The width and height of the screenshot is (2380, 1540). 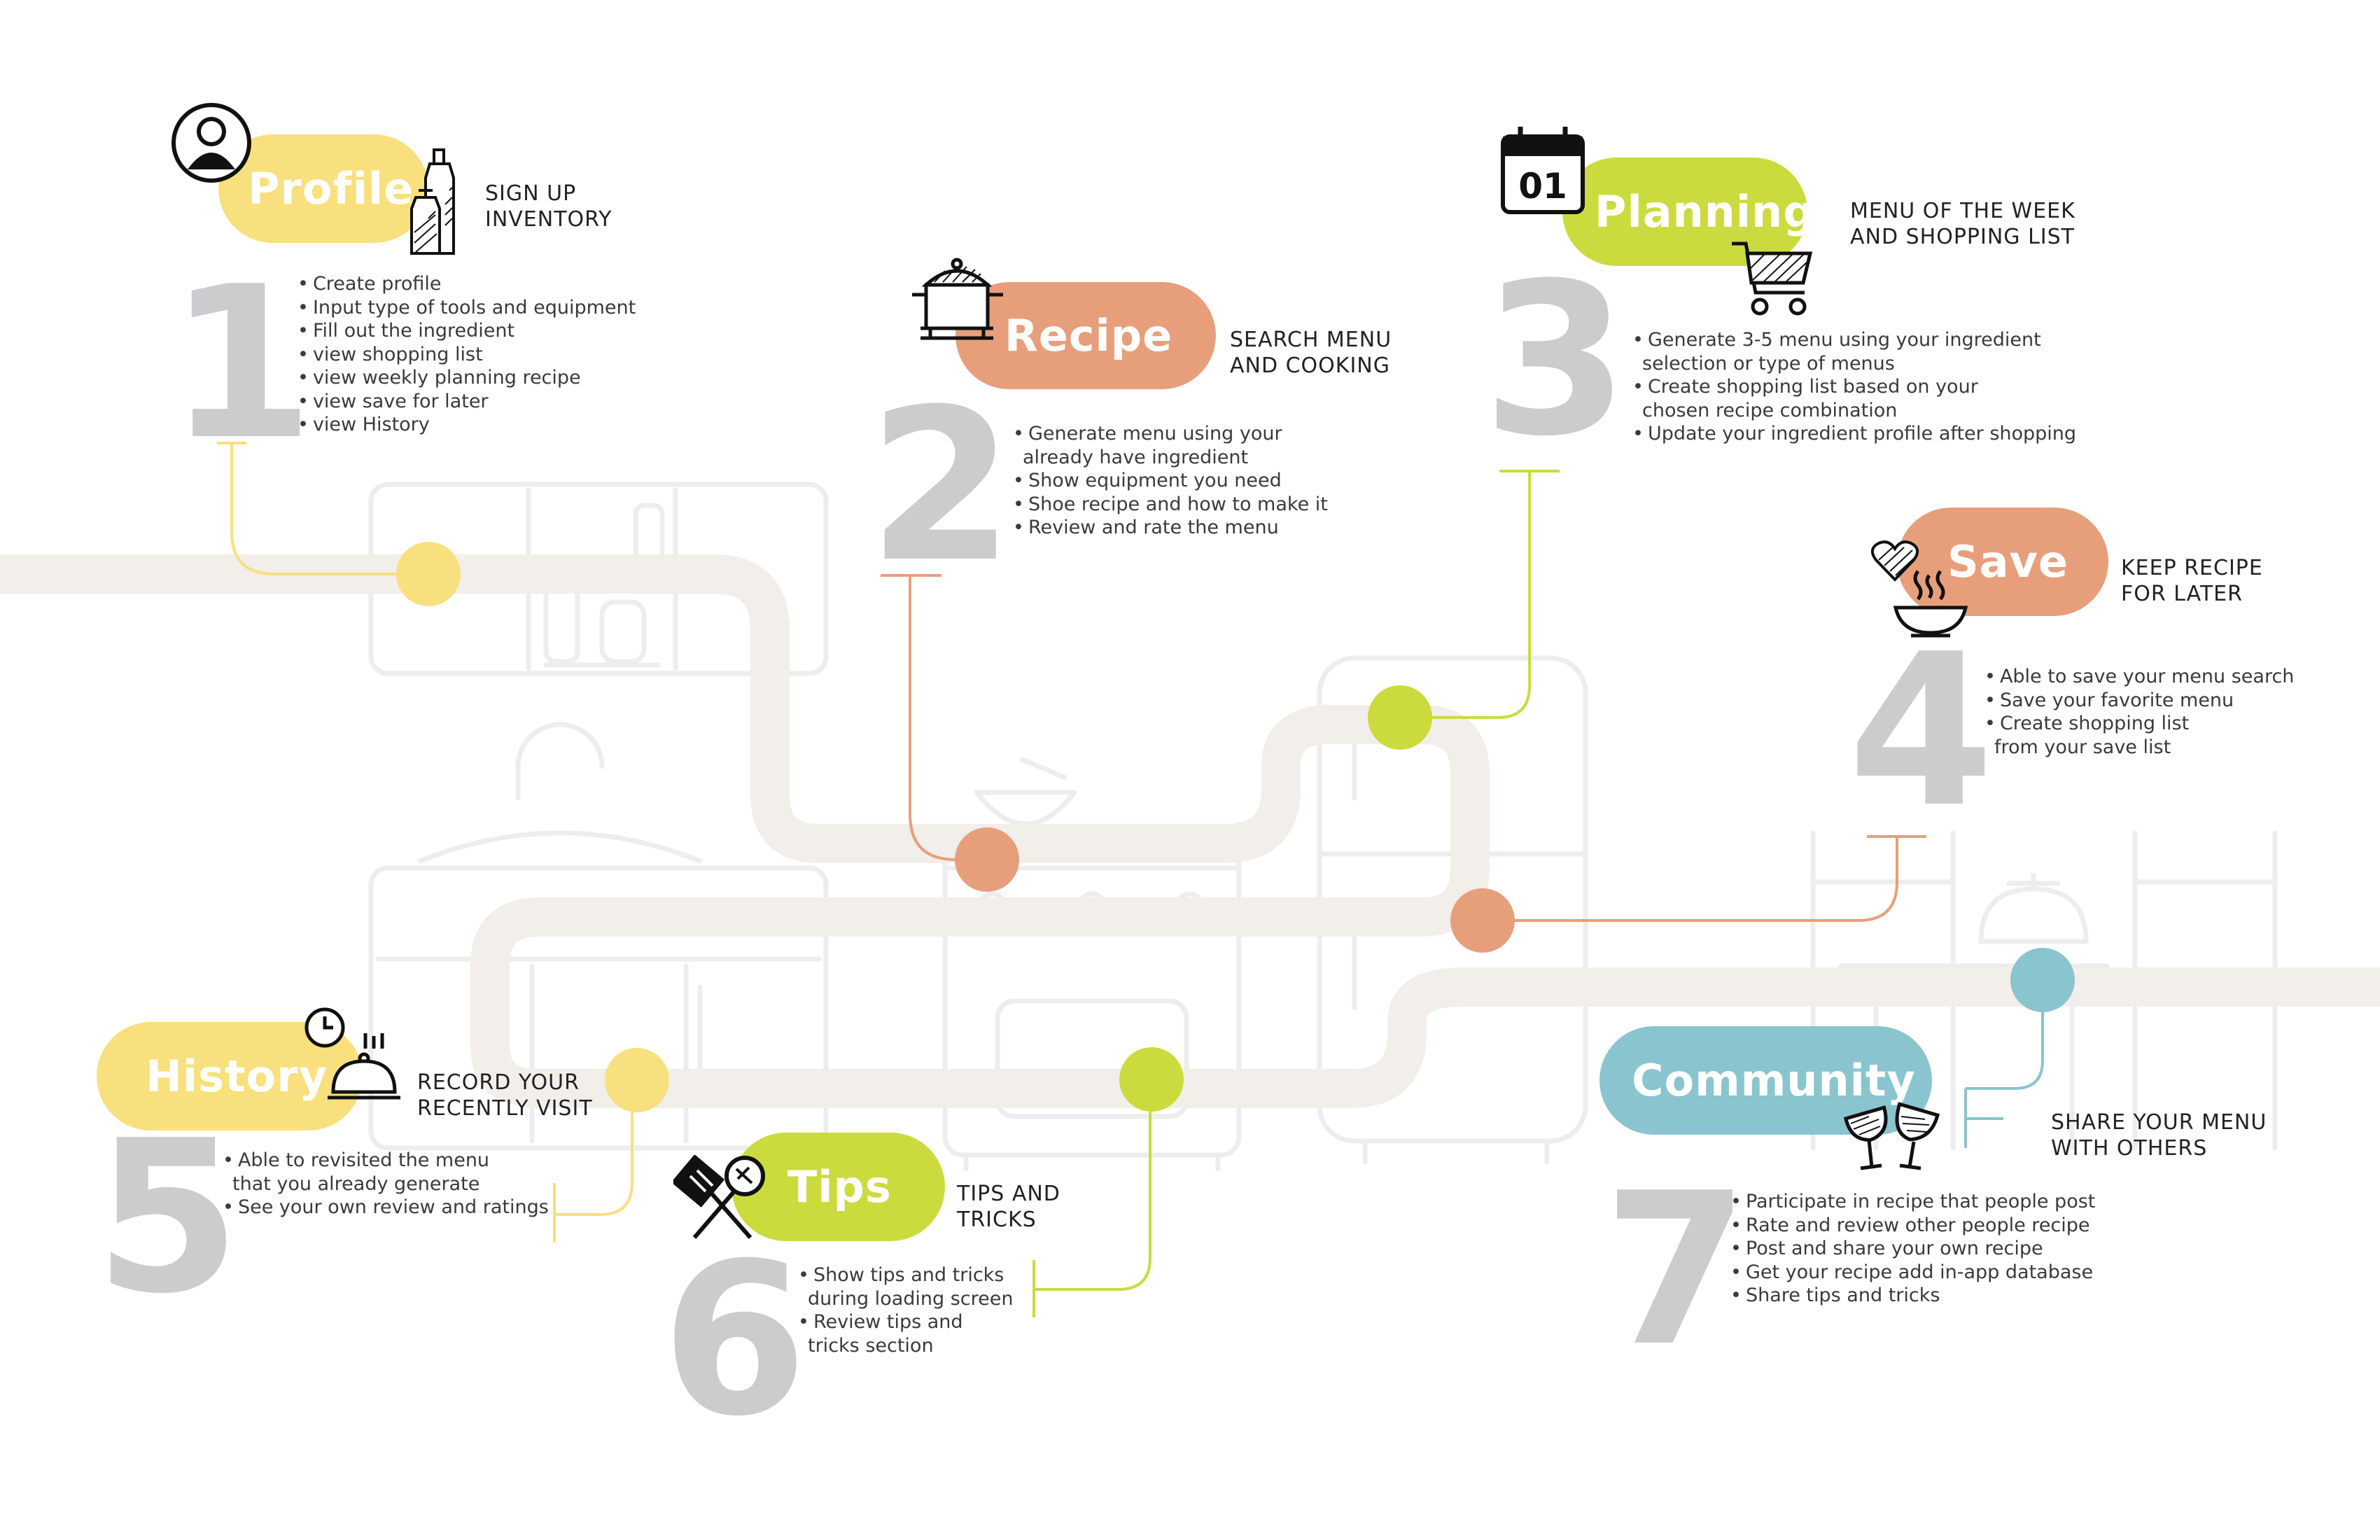 I want to click on step-number: 4, so click(x=1921, y=731).